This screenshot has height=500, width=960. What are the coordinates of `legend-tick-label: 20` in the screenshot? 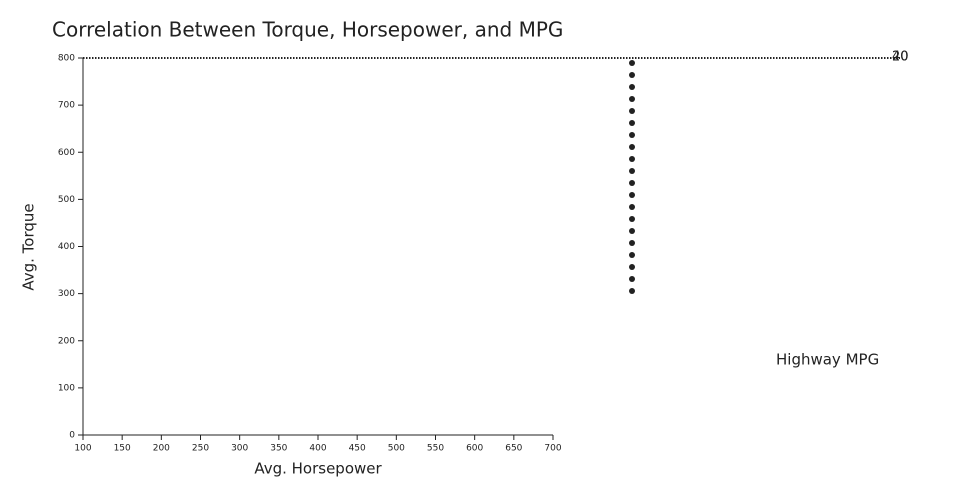 It's located at (900, 57).